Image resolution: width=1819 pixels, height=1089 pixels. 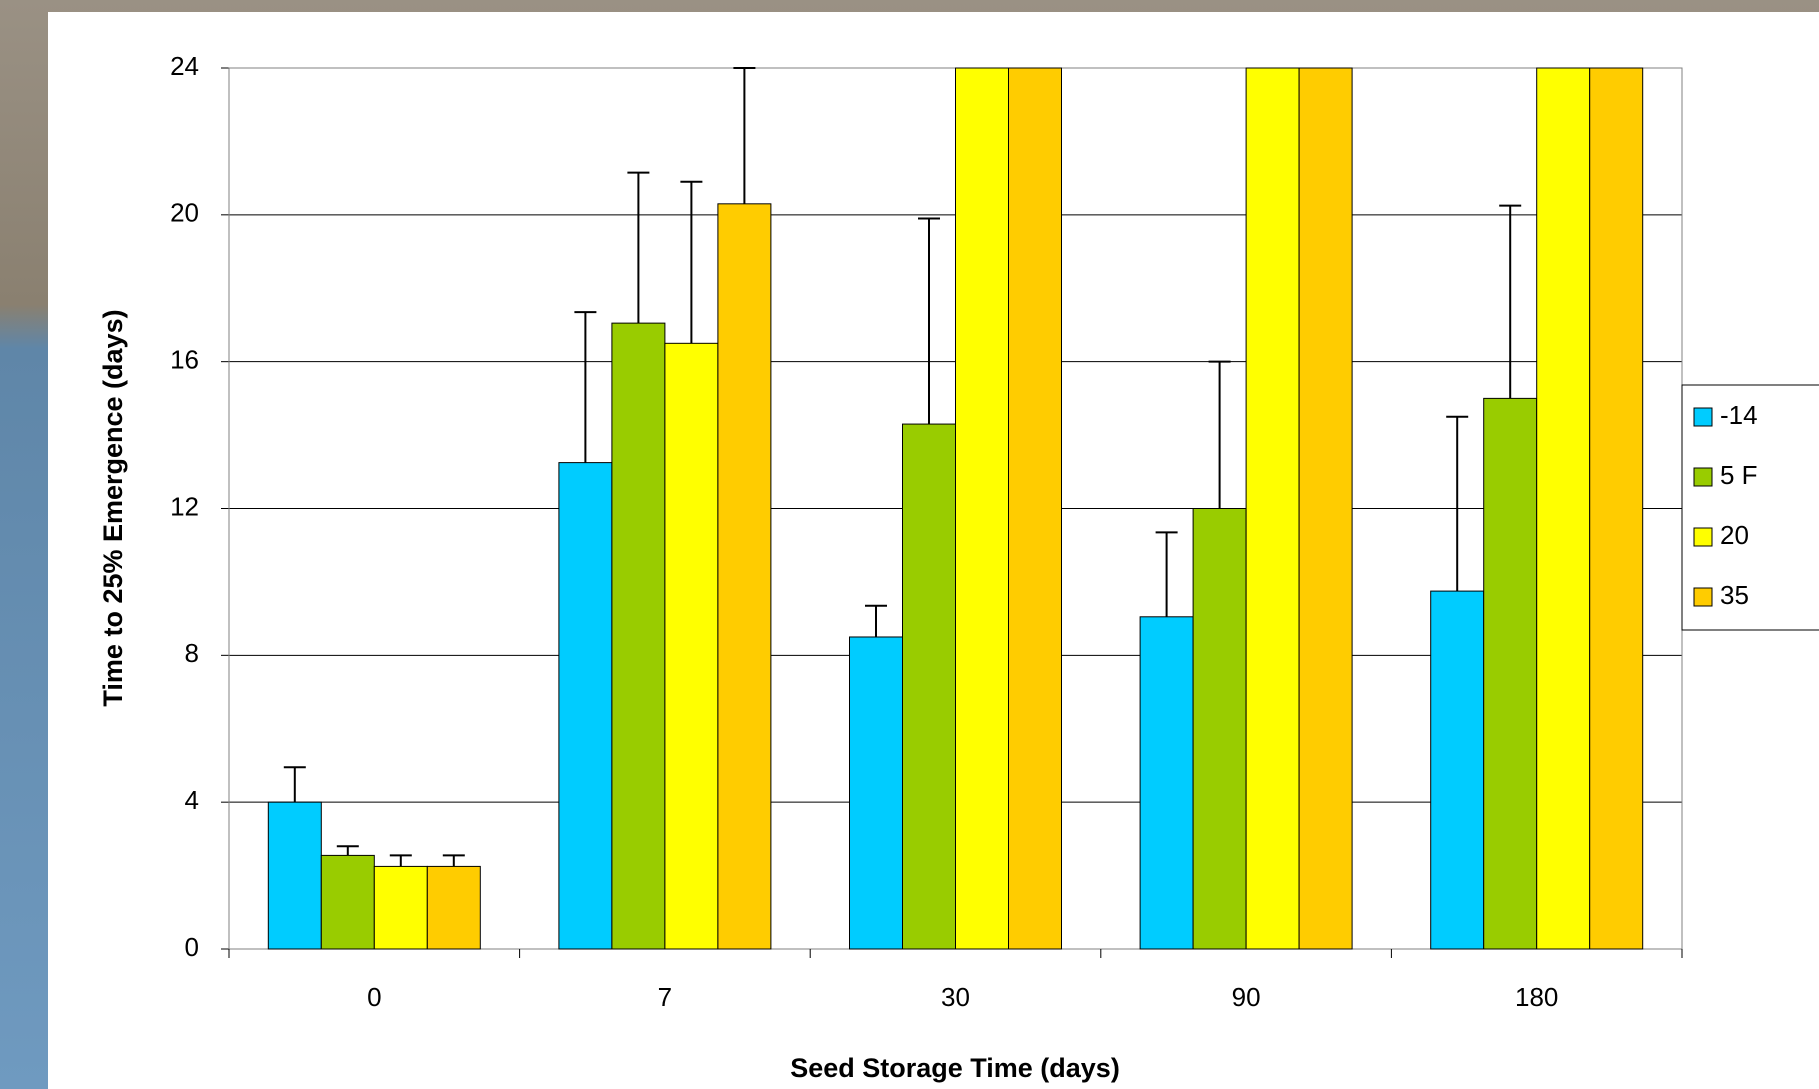 What do you see at coordinates (184, 66) in the screenshot?
I see `y-tick-label: 24` at bounding box center [184, 66].